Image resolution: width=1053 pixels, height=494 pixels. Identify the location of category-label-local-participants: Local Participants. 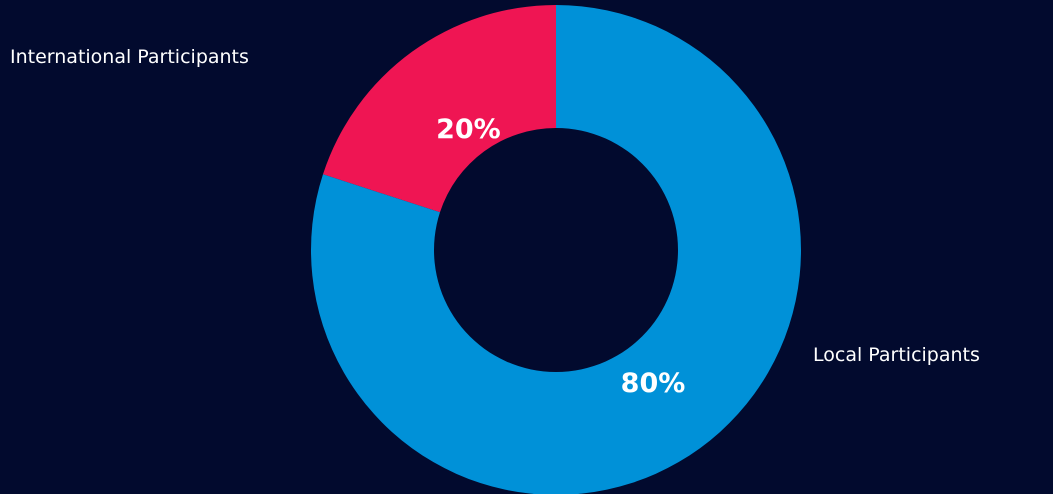
(896, 355).